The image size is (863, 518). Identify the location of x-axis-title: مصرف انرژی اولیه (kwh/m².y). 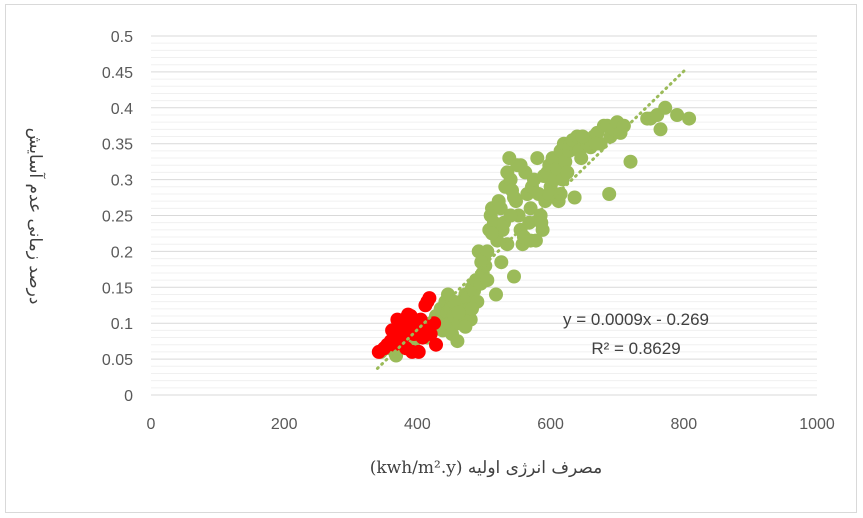
(486, 468).